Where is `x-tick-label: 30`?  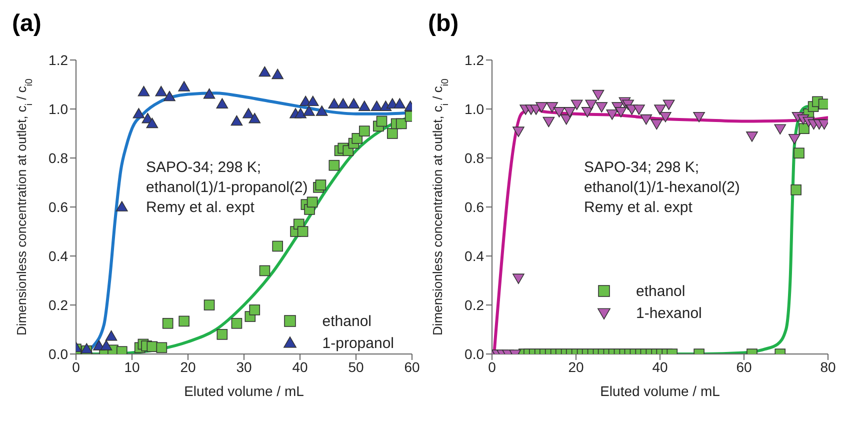 x-tick-label: 30 is located at coordinates (244, 366).